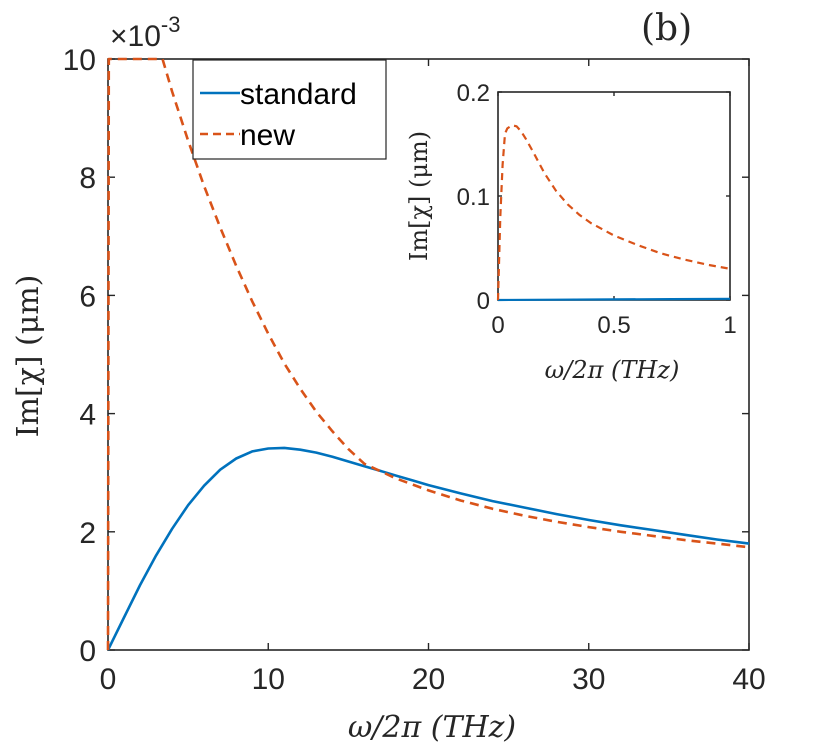 The image size is (830, 755). I want to click on inset-y-tick-label: 0.1, so click(473, 197).